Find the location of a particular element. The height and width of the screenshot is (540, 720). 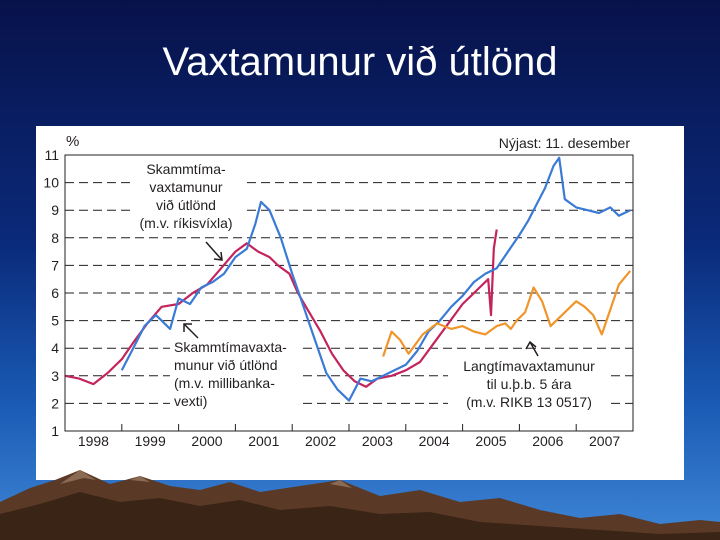

annotation-line: Skammtíma- is located at coordinates (186, 169).